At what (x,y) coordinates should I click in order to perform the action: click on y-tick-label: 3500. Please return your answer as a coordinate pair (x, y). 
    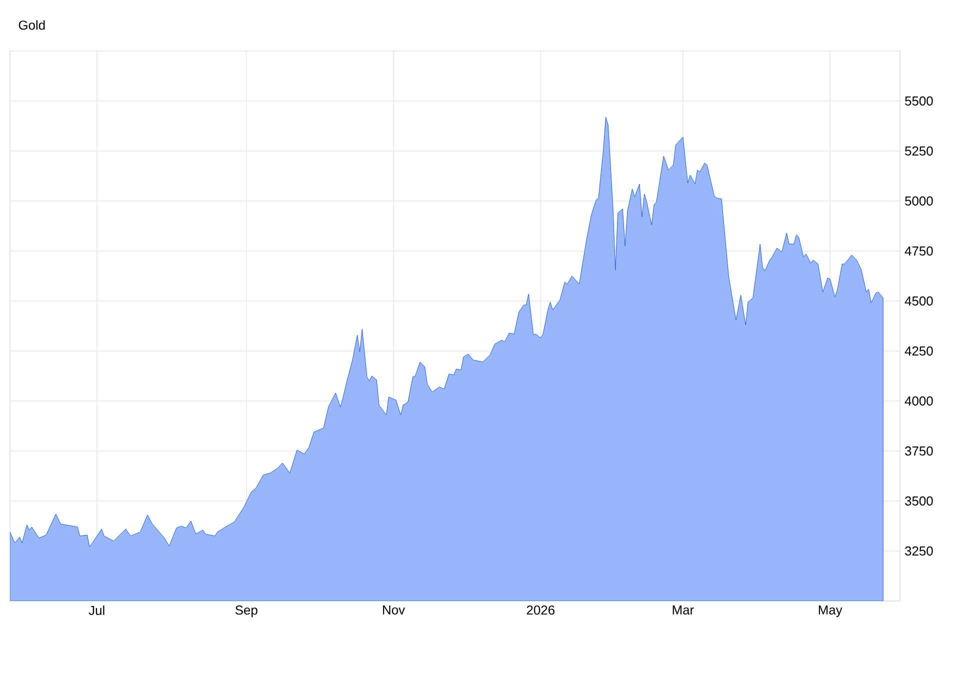
    Looking at the image, I should click on (919, 501).